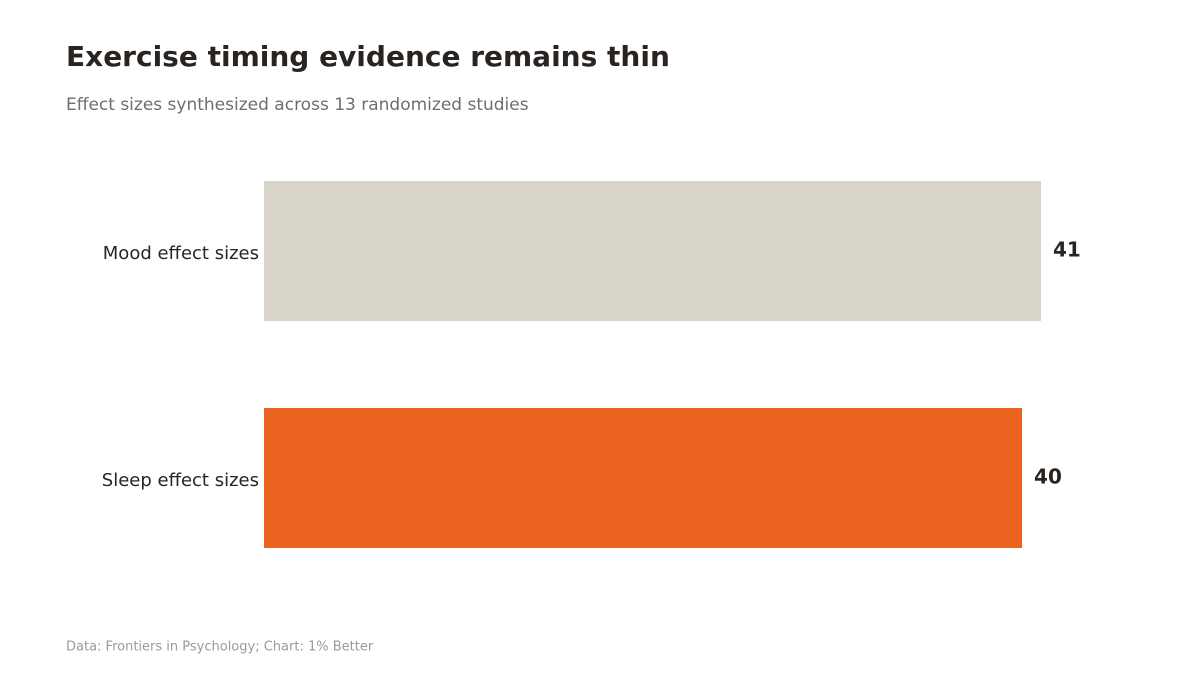 This screenshot has height=675, width=1200. Describe the element at coordinates (181, 253) in the screenshot. I see `category-label: Mood effect sizes` at that location.